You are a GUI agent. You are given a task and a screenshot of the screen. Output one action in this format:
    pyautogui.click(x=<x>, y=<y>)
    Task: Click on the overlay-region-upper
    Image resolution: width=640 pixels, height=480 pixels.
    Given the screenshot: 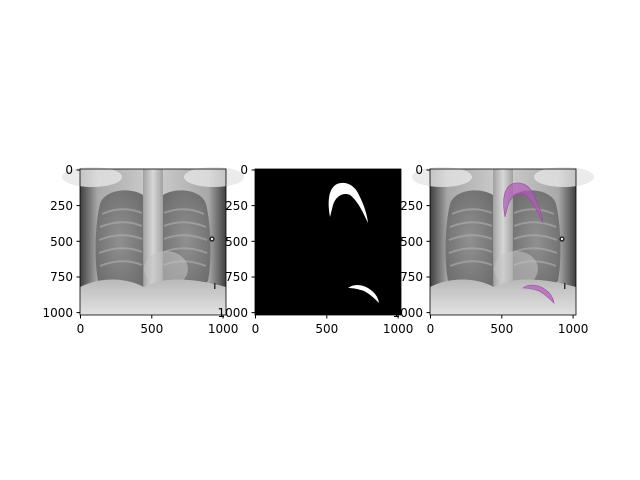 What is the action you would take?
    pyautogui.click(x=523, y=203)
    